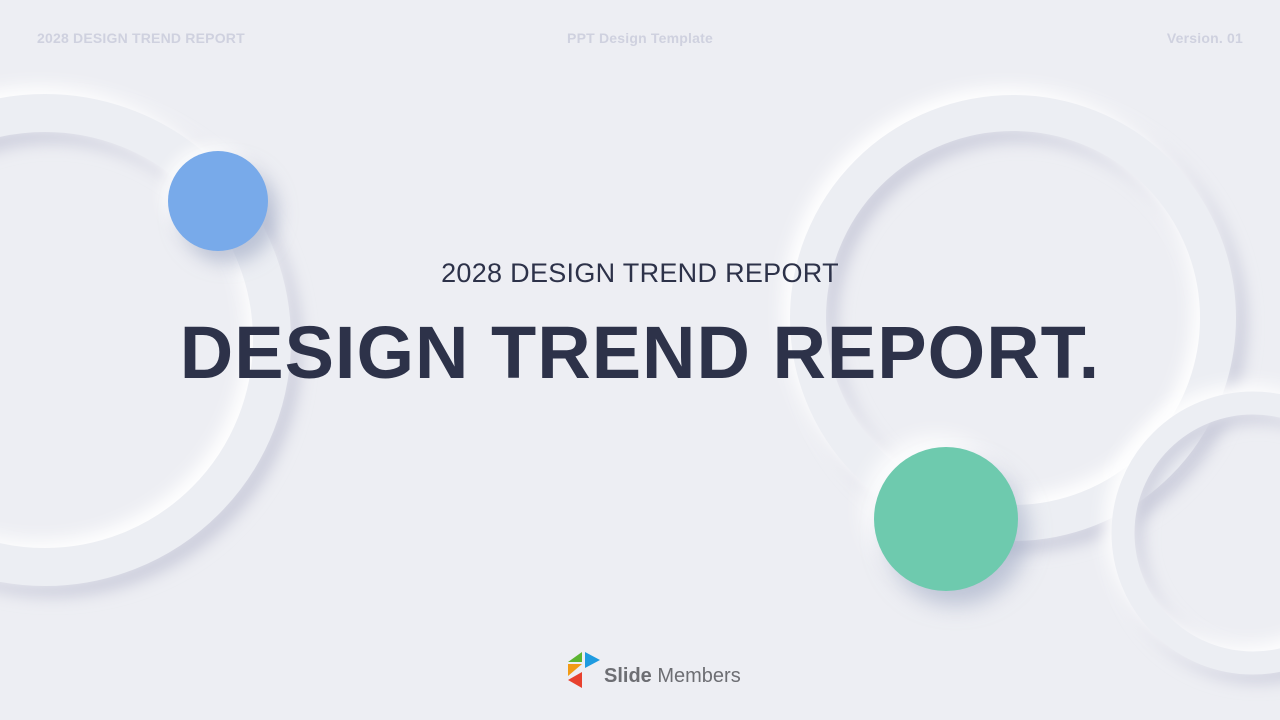 This screenshot has height=720, width=1280. I want to click on slide-members-logo: Slide Members, so click(654, 669).